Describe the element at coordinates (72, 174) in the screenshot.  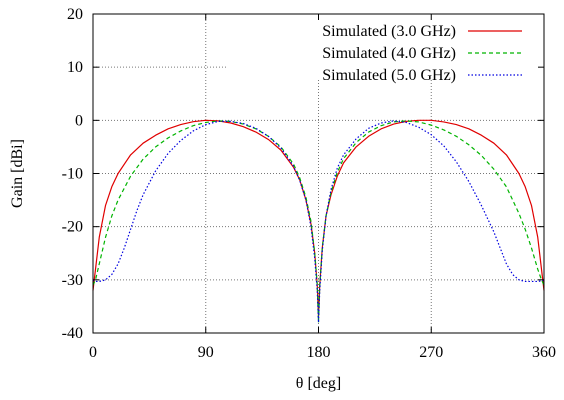
I see `y-tick-label: -10` at that location.